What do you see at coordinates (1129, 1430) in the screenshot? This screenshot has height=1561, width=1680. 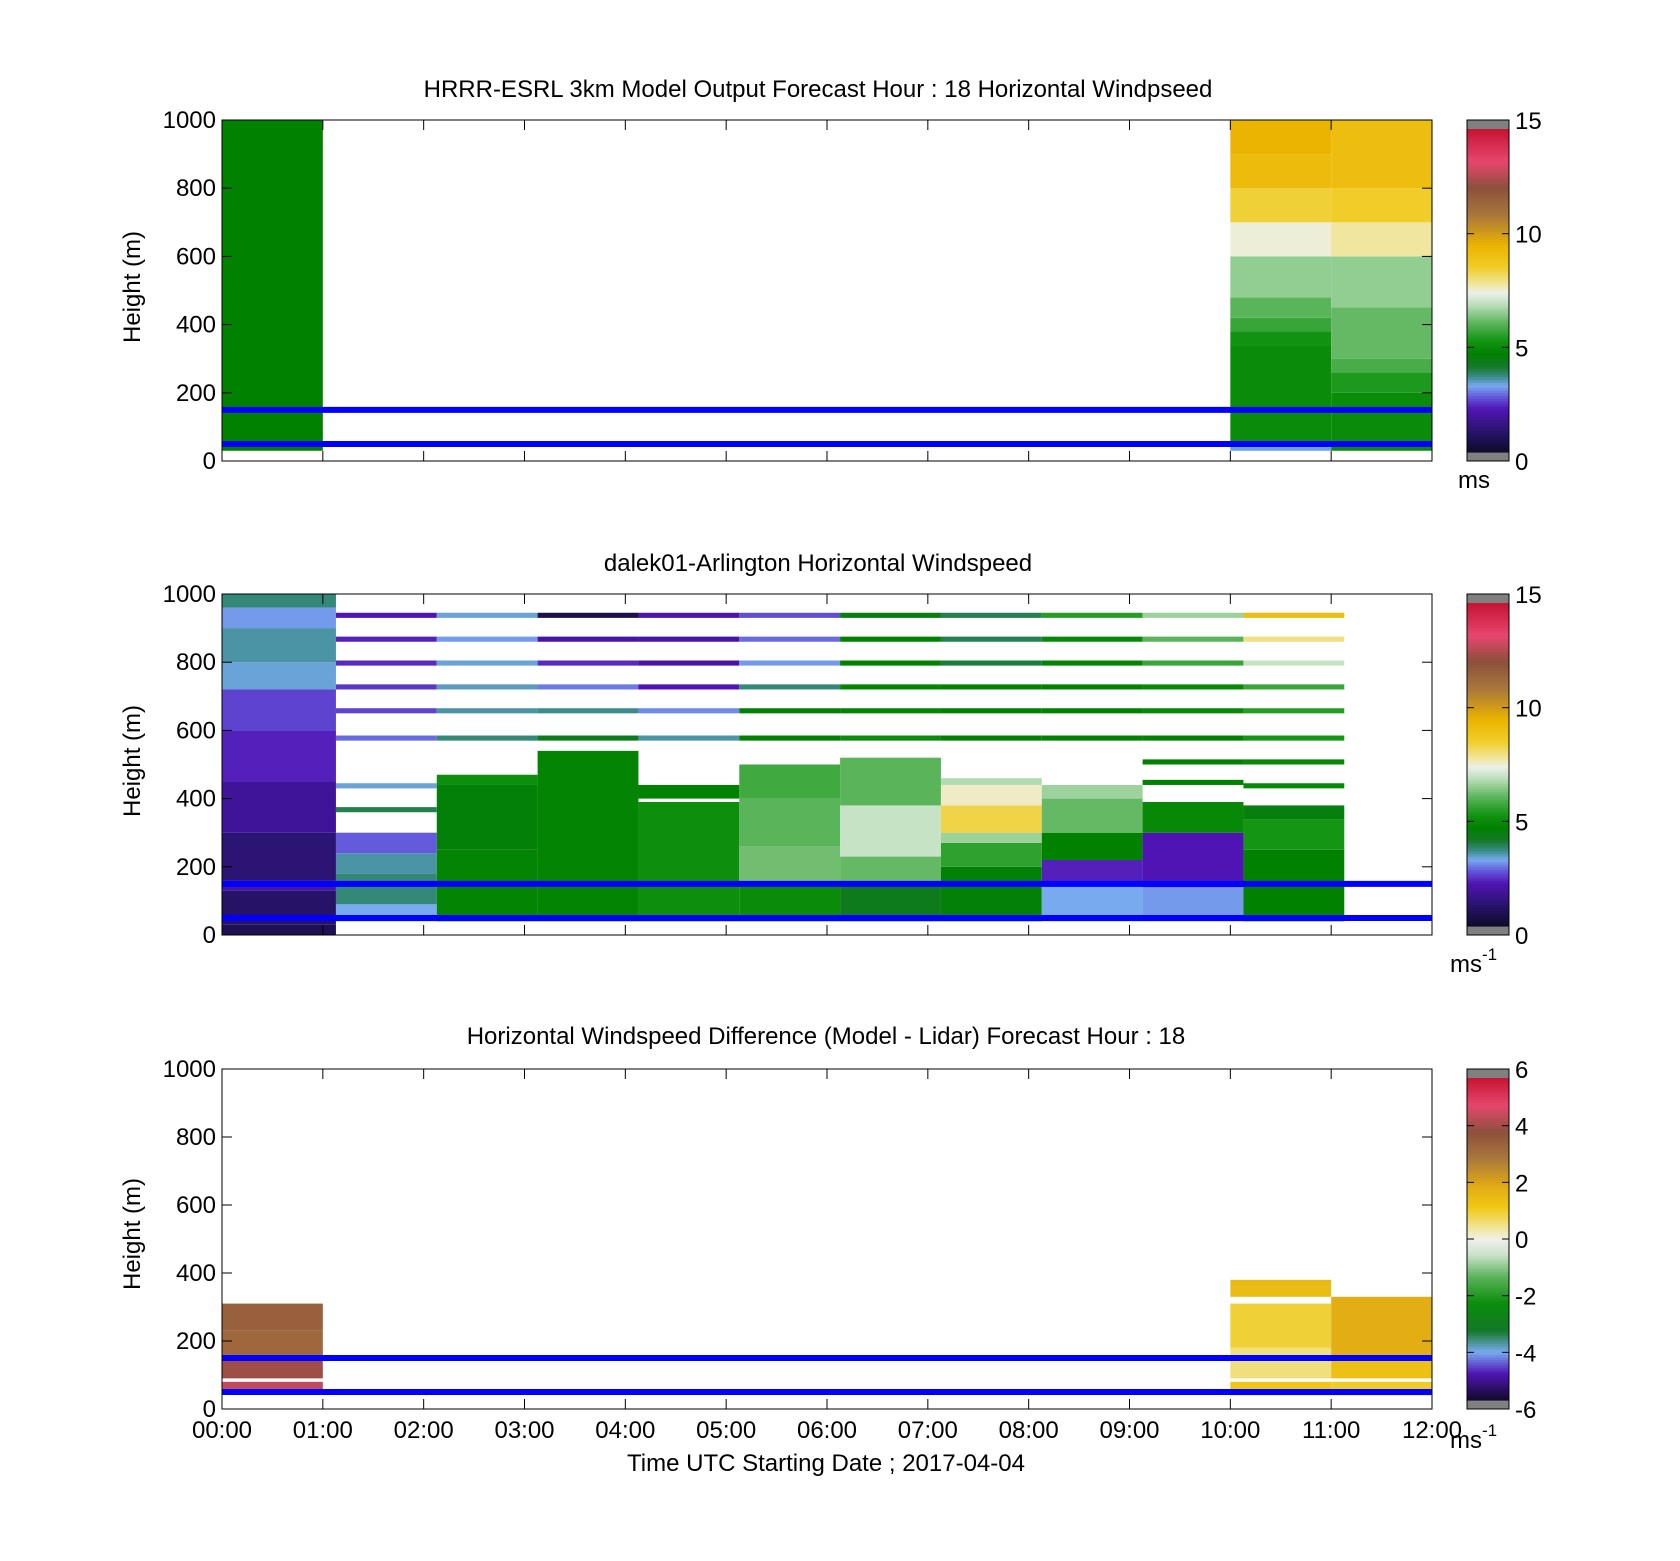 I see `x-tick-label: 09:00` at bounding box center [1129, 1430].